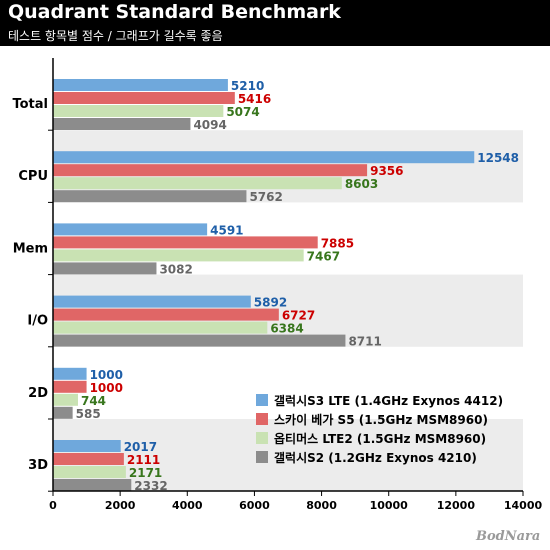  Describe the element at coordinates (30, 248) in the screenshot. I see `category-label: Mem` at that location.